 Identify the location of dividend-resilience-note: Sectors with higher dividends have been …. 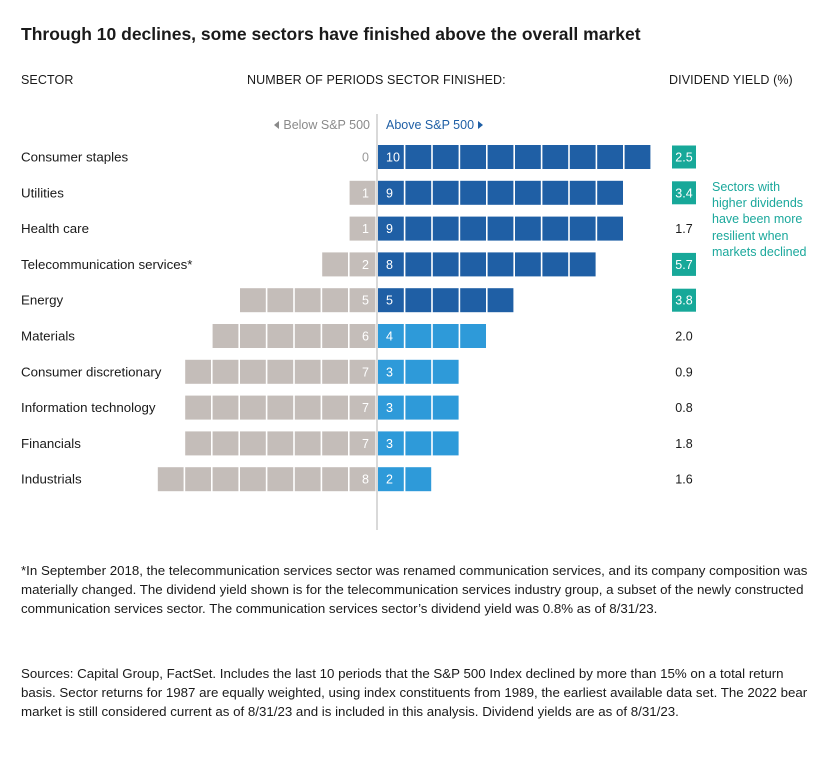
(759, 219).